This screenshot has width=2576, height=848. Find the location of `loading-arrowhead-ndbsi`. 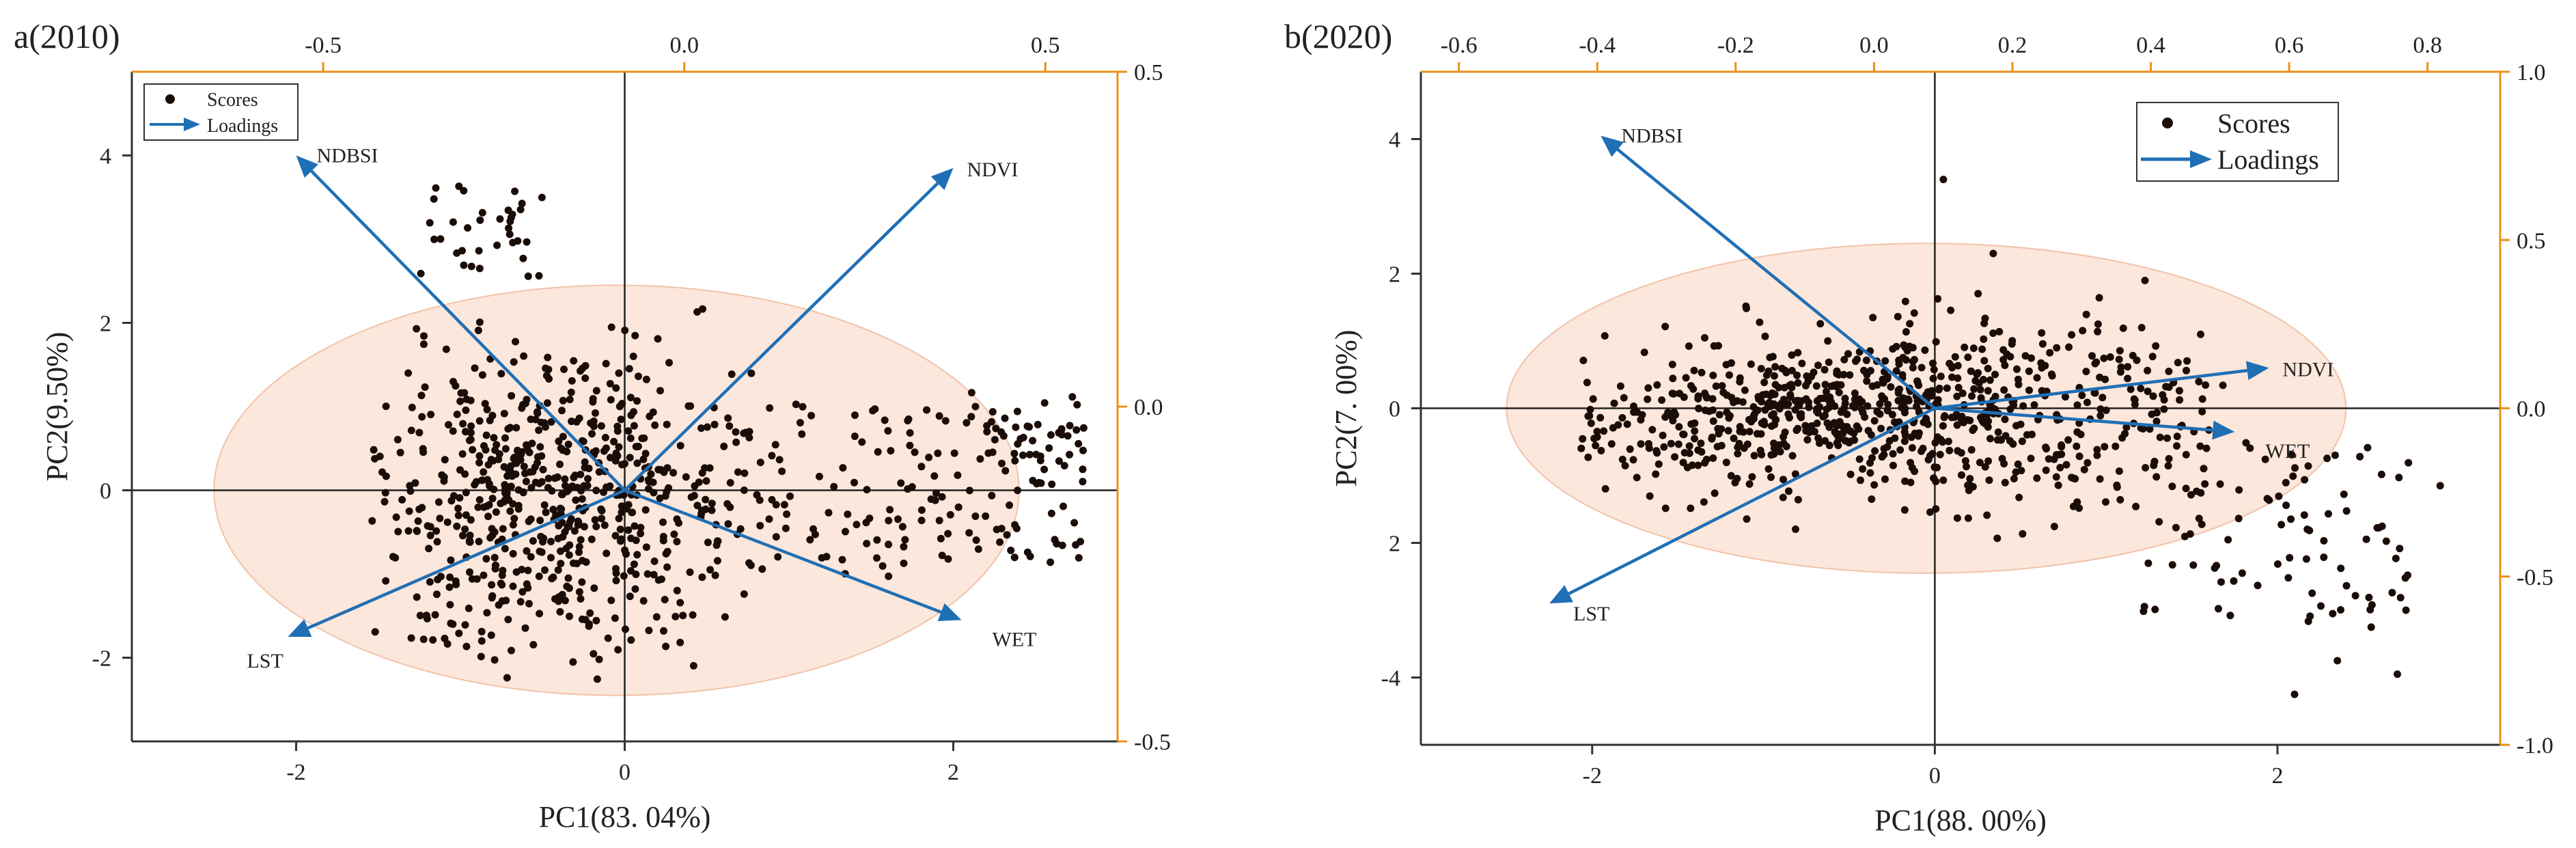

loading-arrowhead-ndbsi is located at coordinates (307, 166).